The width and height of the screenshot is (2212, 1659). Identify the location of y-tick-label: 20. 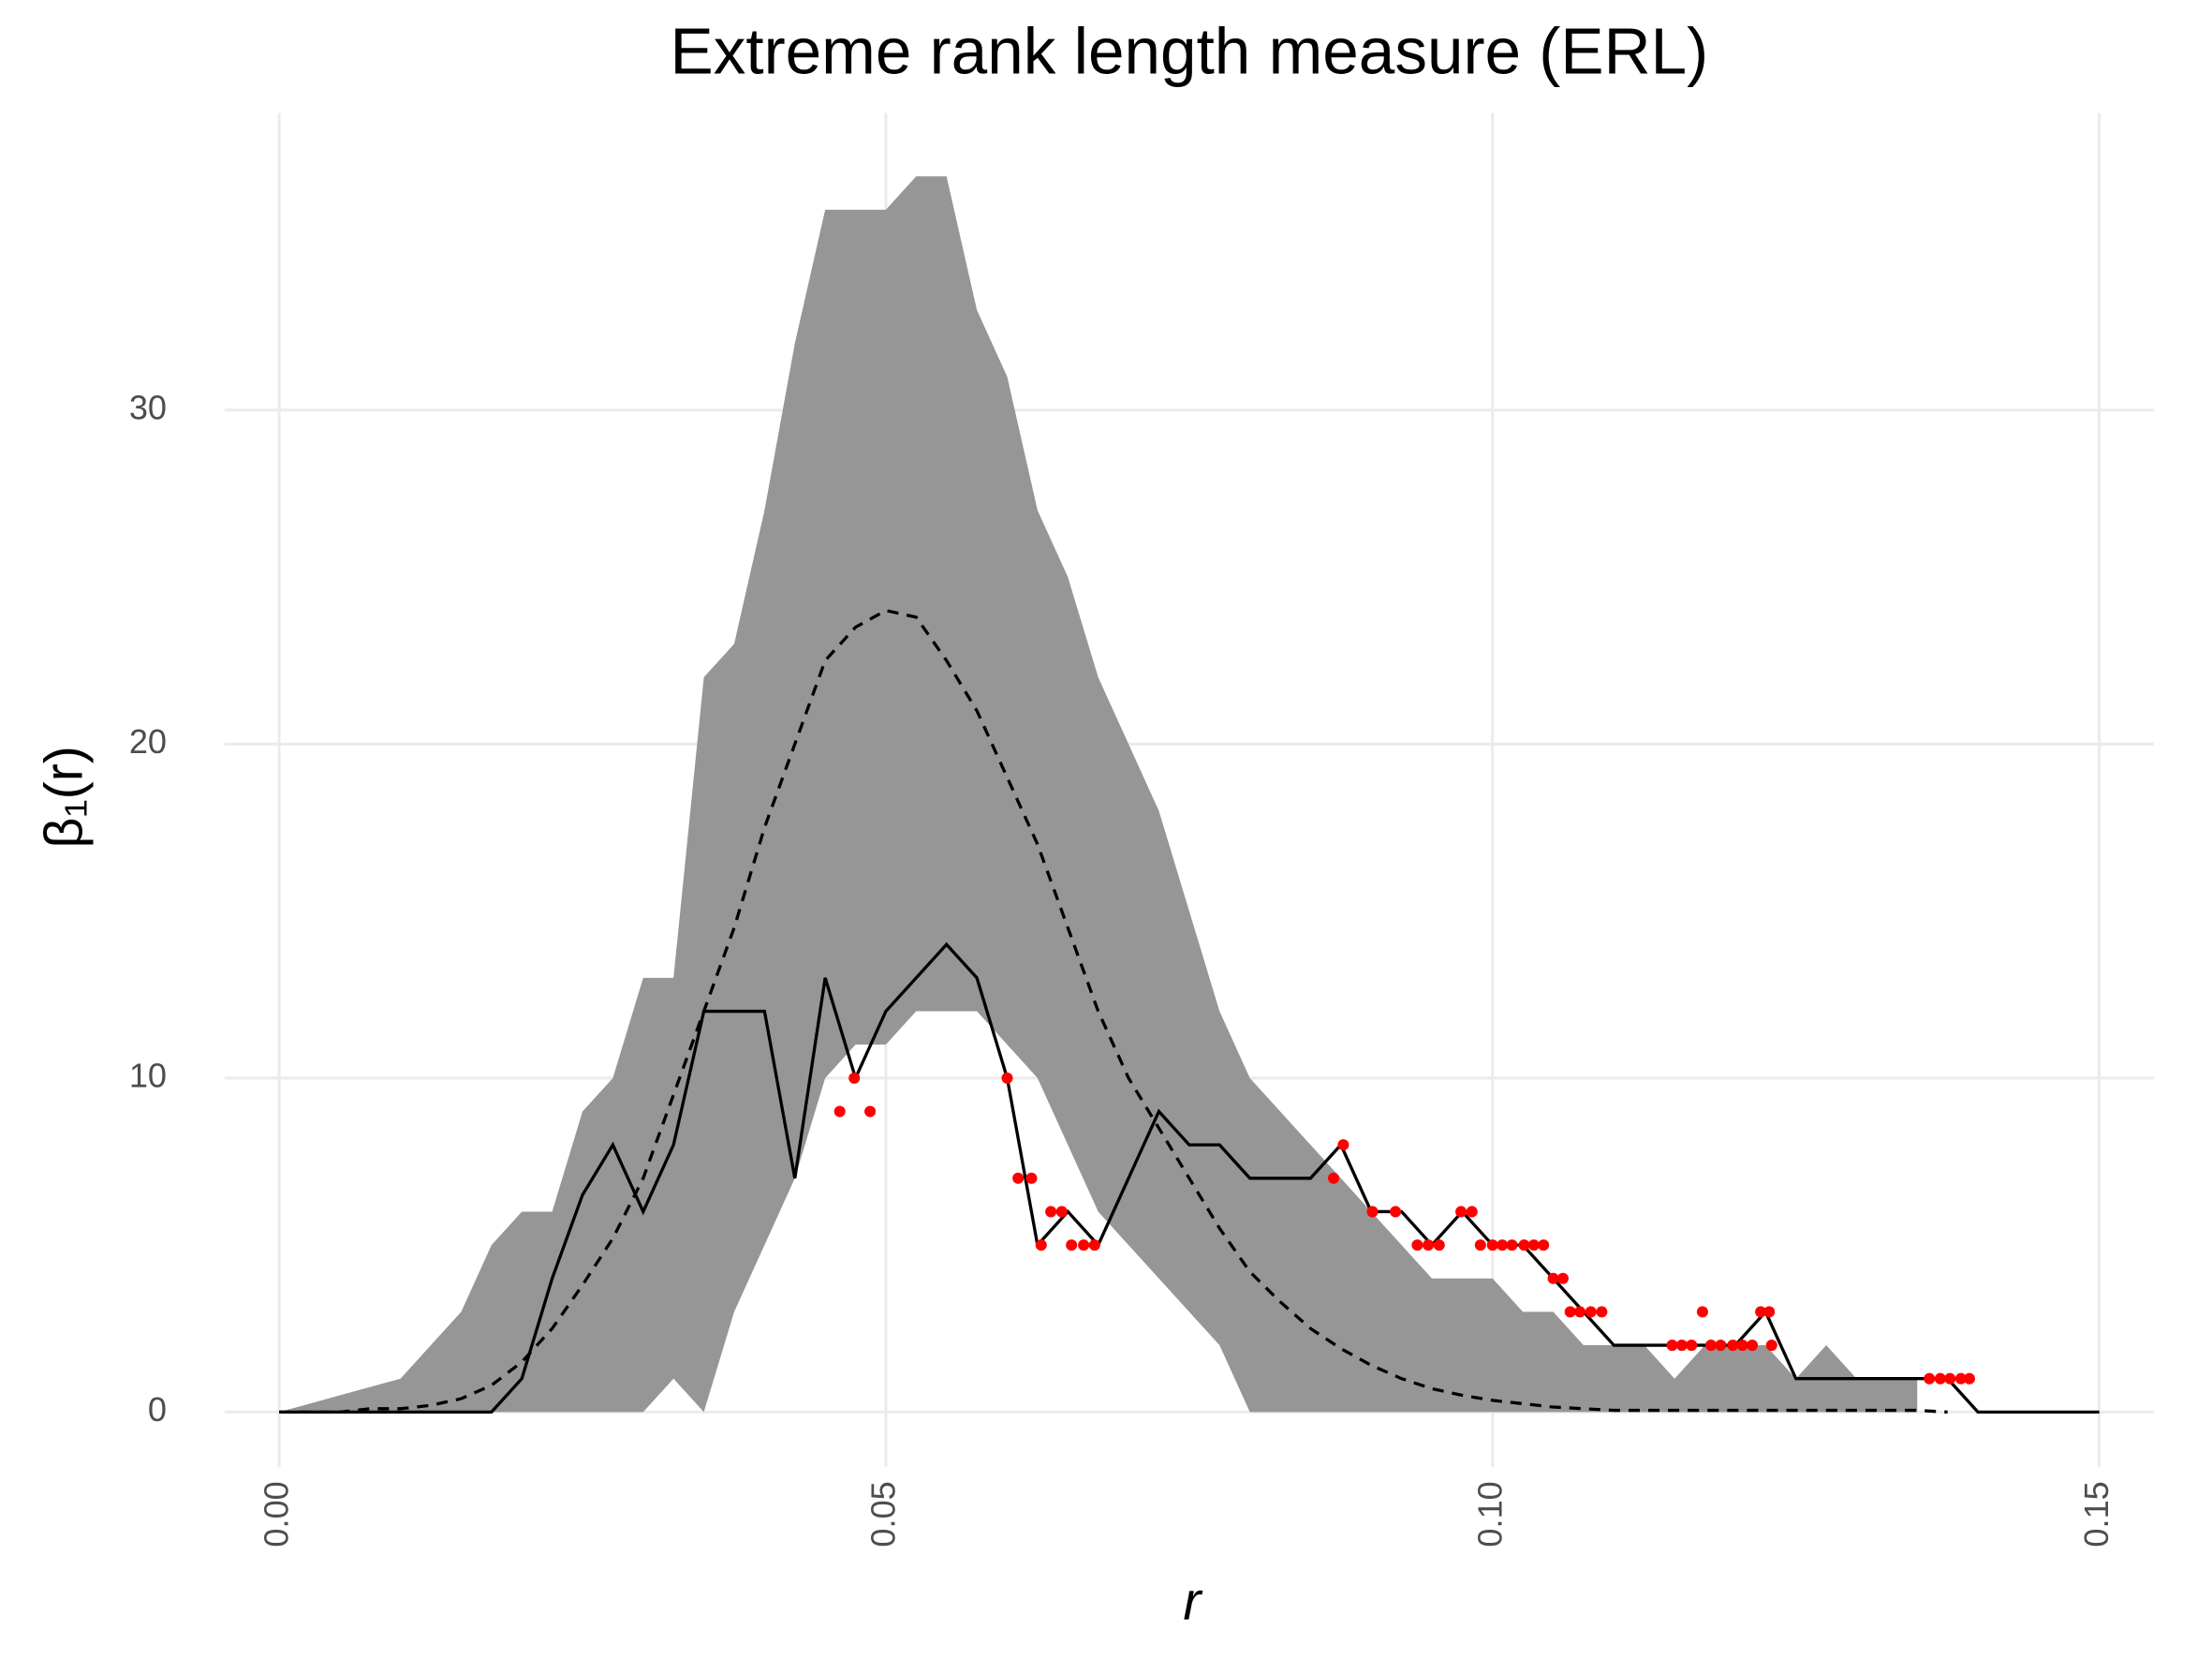
(148, 742).